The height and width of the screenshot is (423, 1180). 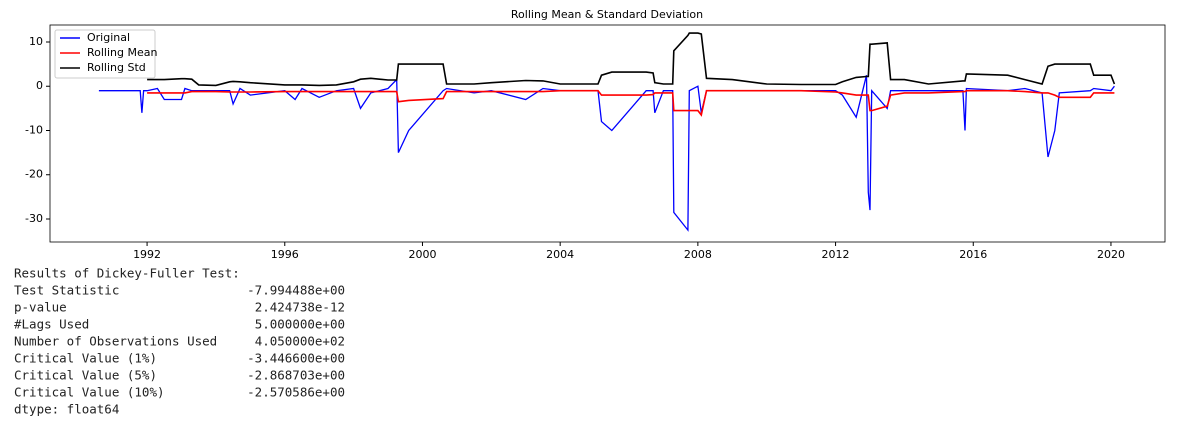 What do you see at coordinates (34, 174) in the screenshot?
I see `y-tick-label: -20` at bounding box center [34, 174].